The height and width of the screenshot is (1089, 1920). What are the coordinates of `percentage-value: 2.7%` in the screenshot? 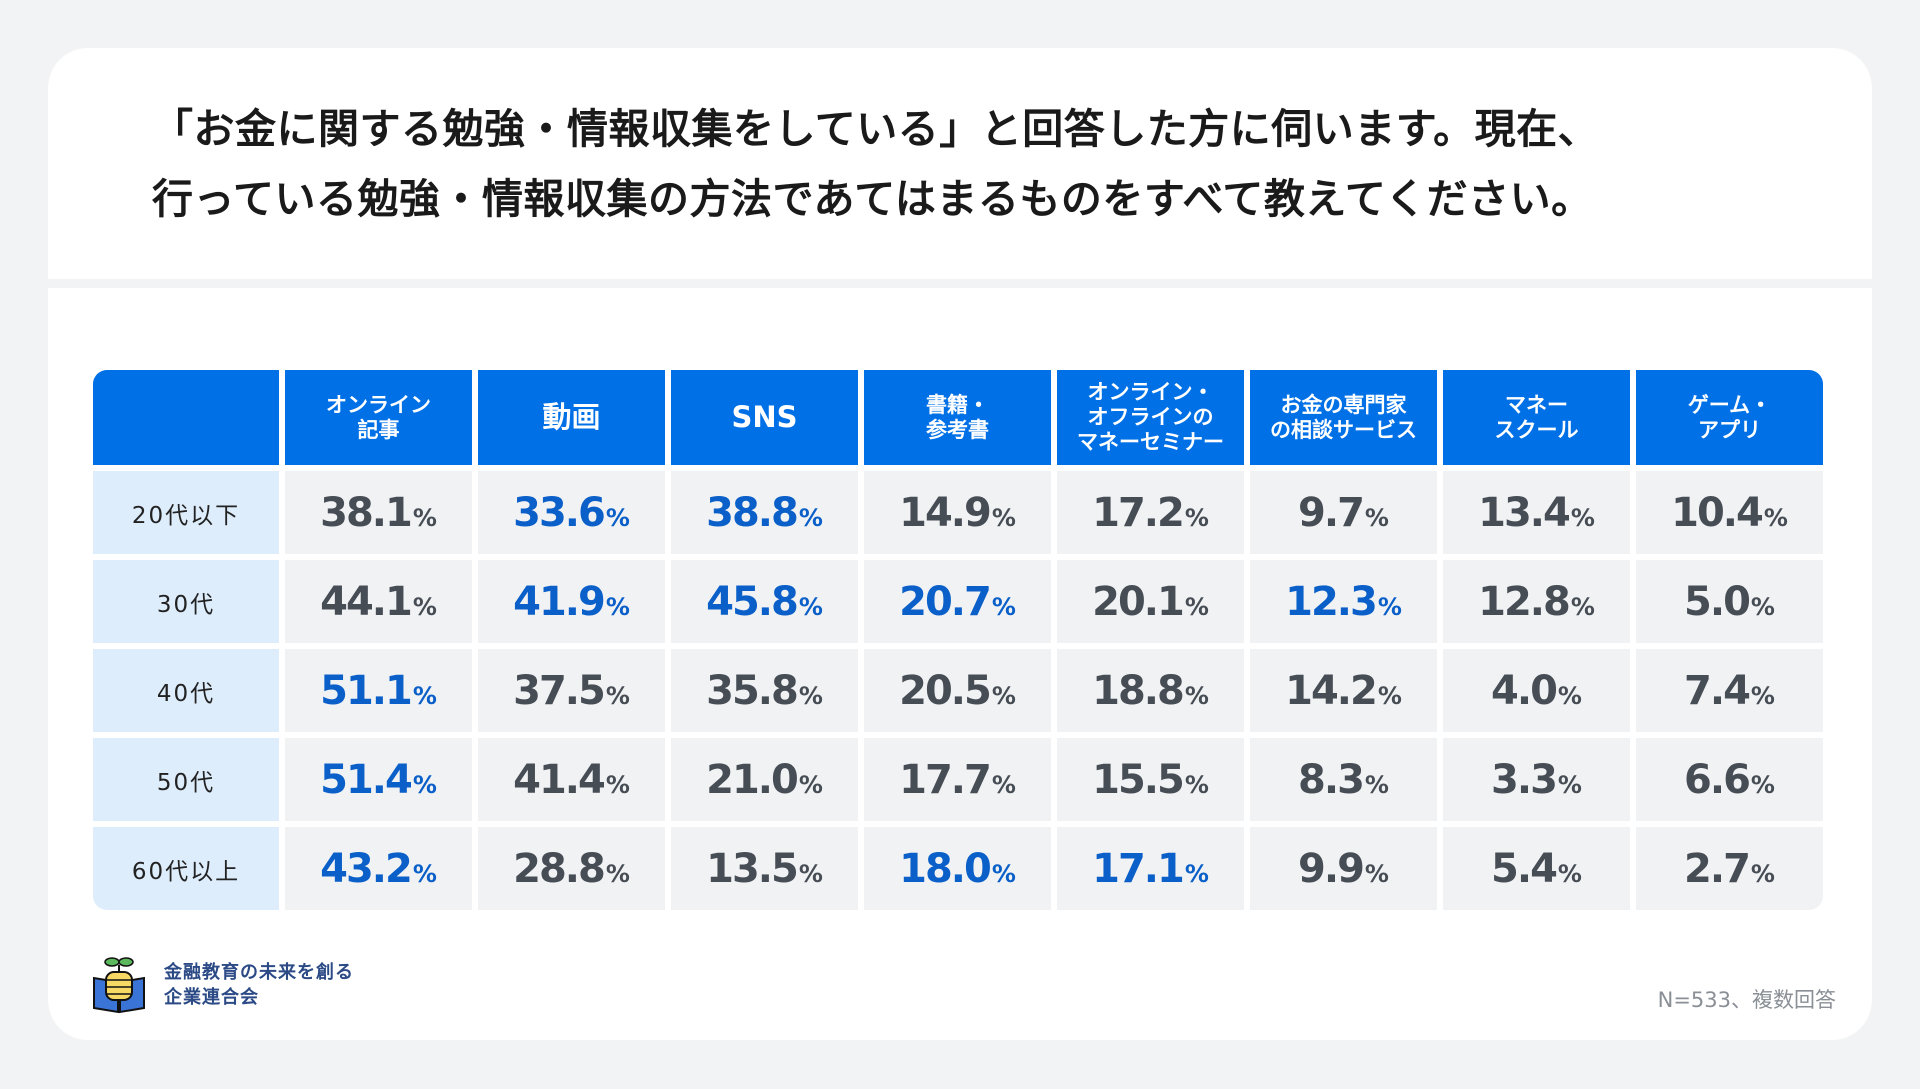 It's located at (1729, 869).